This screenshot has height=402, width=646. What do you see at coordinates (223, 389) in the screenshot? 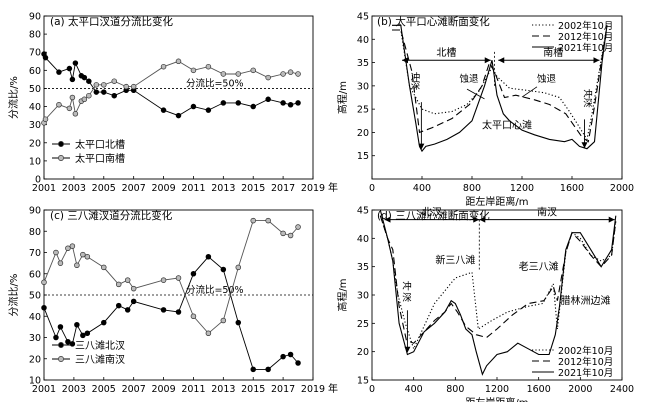
I see `x-tick-label: 2013` at bounding box center [223, 389].